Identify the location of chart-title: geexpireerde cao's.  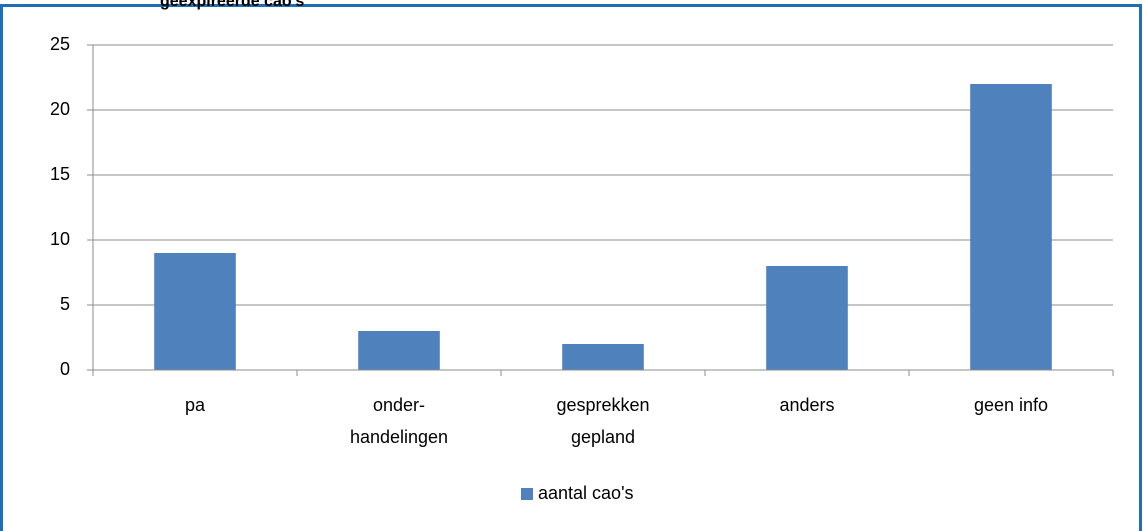
(232, 5).